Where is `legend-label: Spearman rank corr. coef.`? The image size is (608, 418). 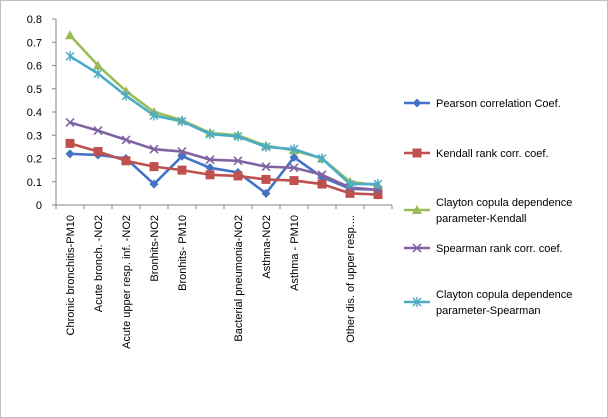
legend-label: Spearman rank corr. coef. is located at coordinates (499, 249).